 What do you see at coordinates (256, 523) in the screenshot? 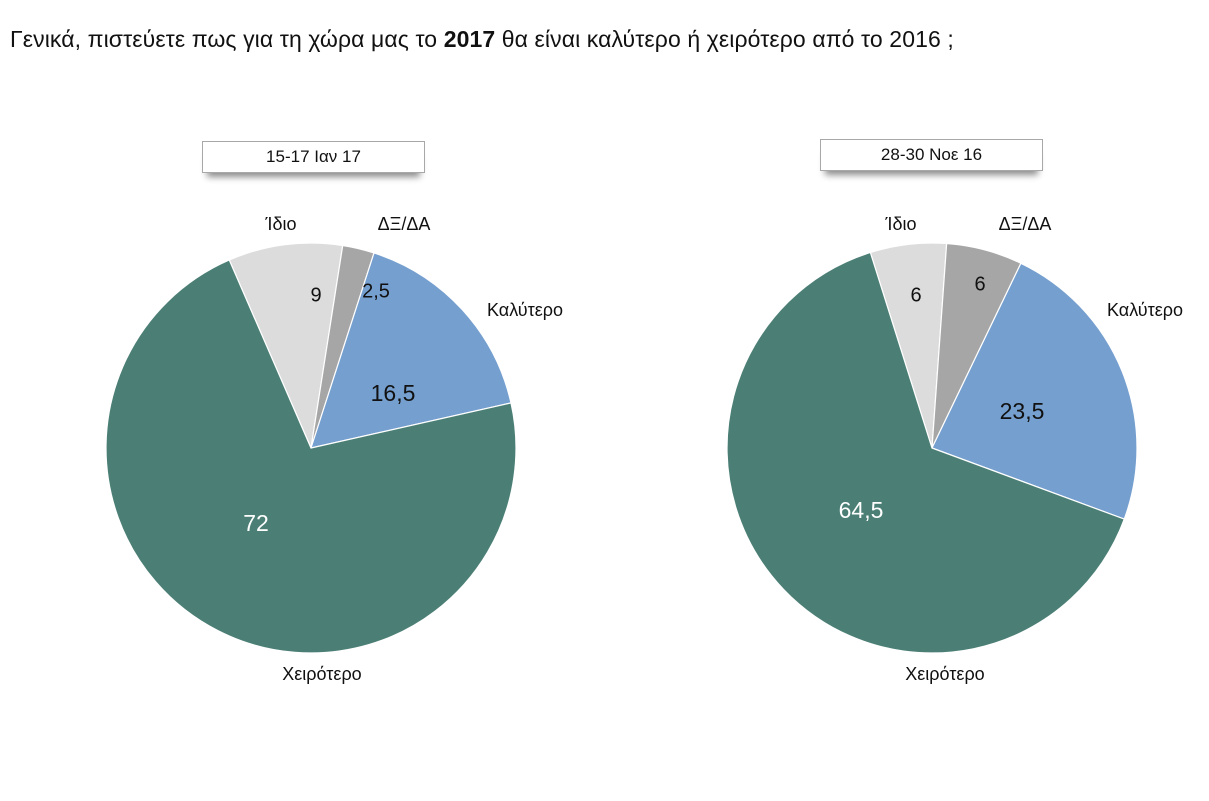
I see `slice-value-label: 72` at bounding box center [256, 523].